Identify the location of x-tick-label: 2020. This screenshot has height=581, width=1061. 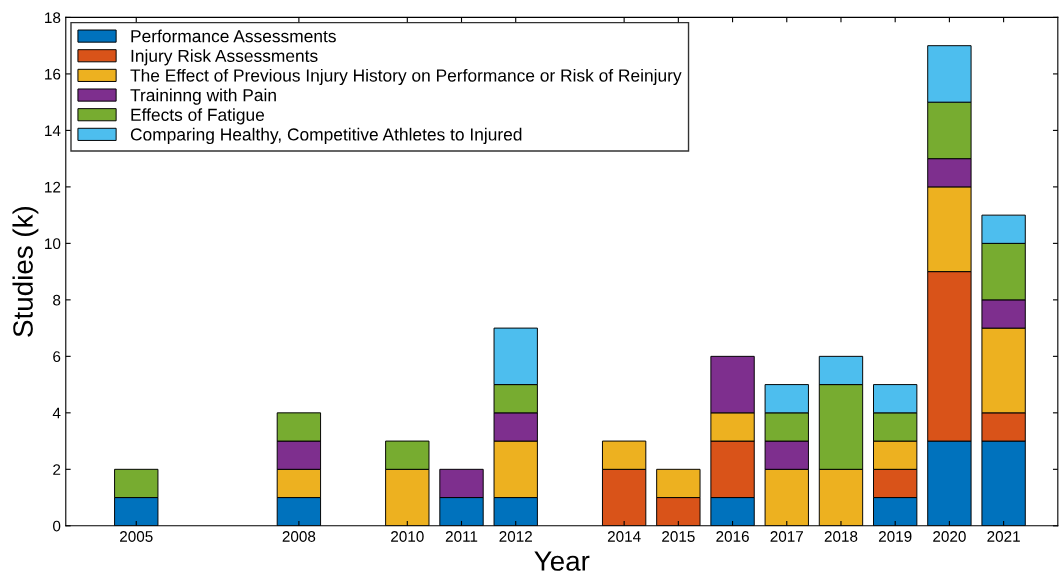
(949, 536).